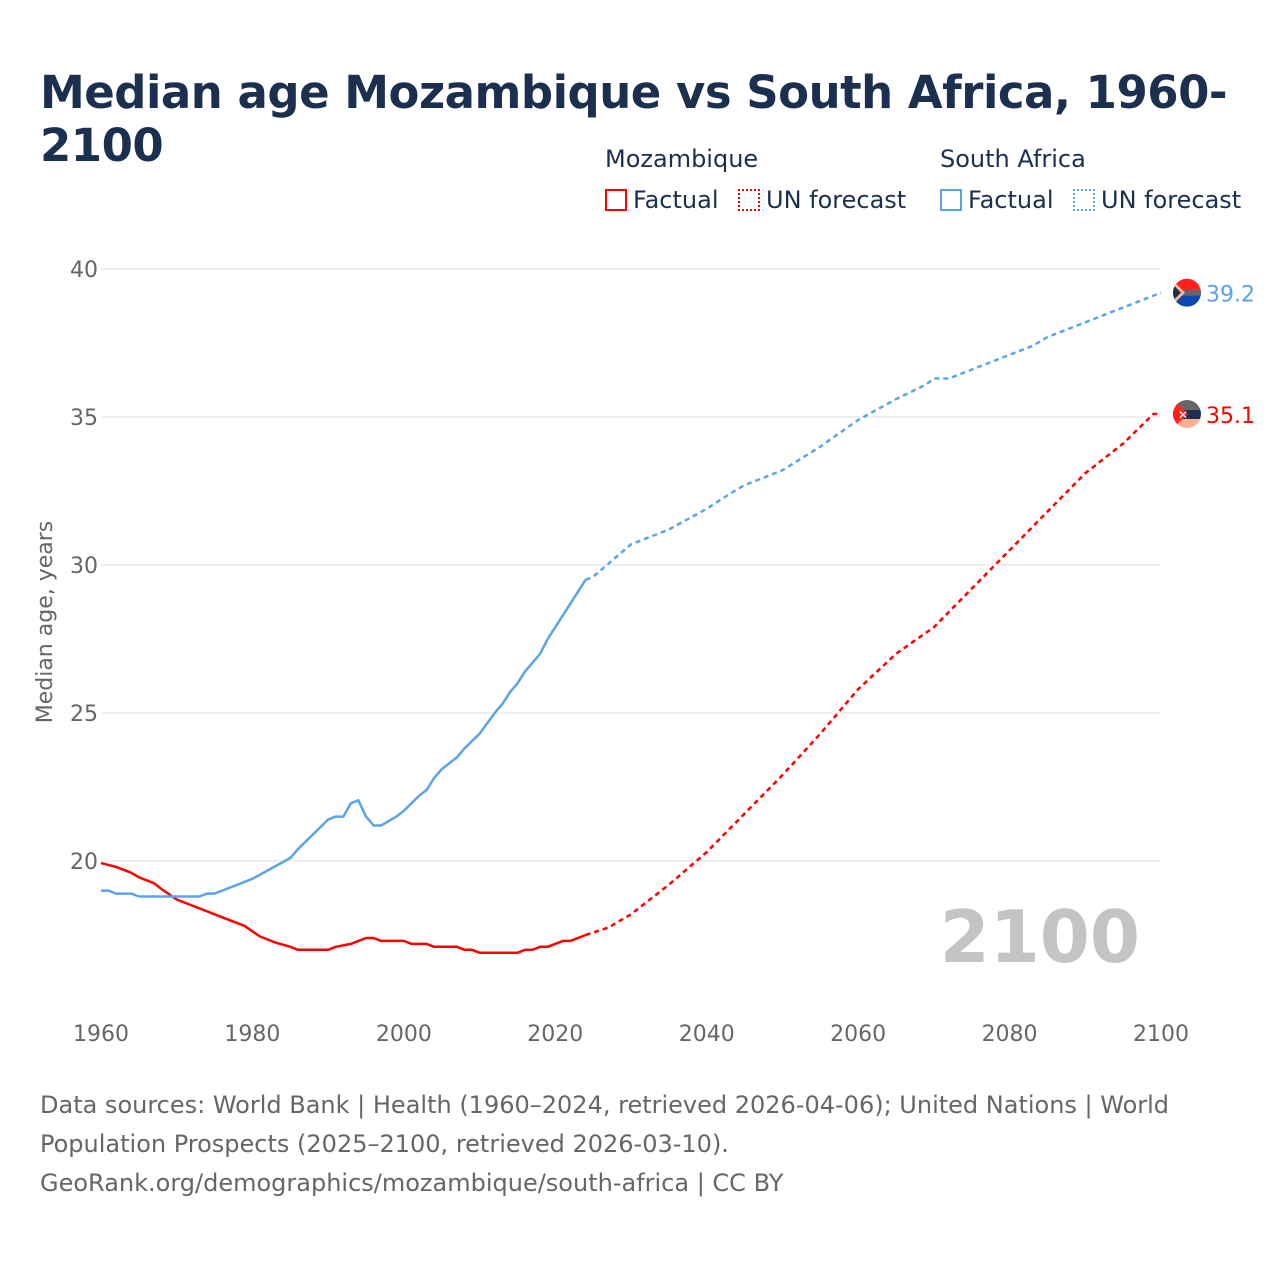  I want to click on flag-mozambique-icon: ✕, so click(1187, 414).